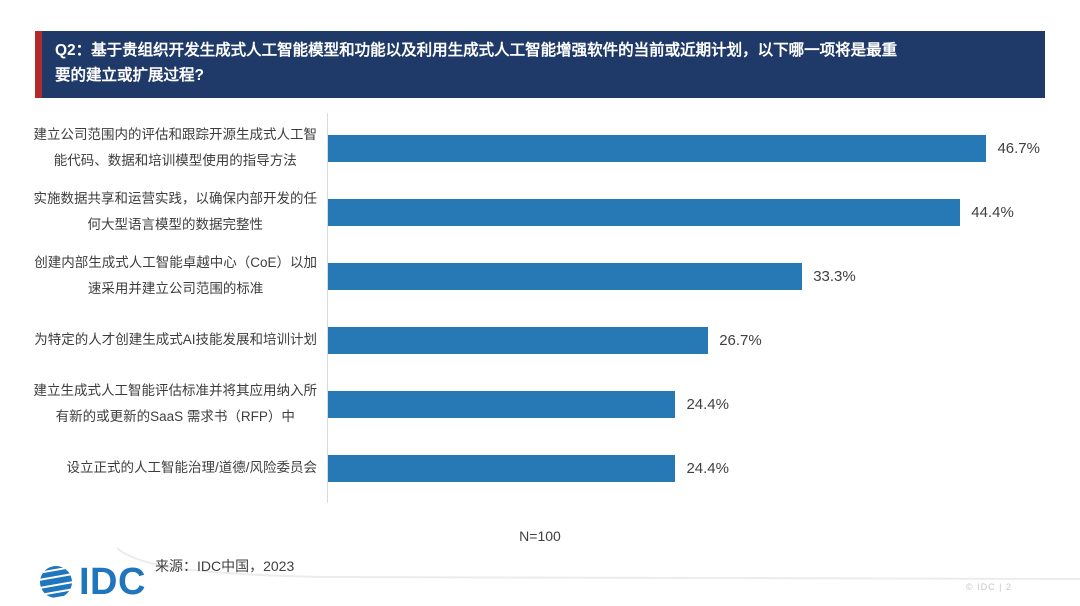 The image size is (1080, 606). What do you see at coordinates (992, 212) in the screenshot?
I see `value-label: 44.4%` at bounding box center [992, 212].